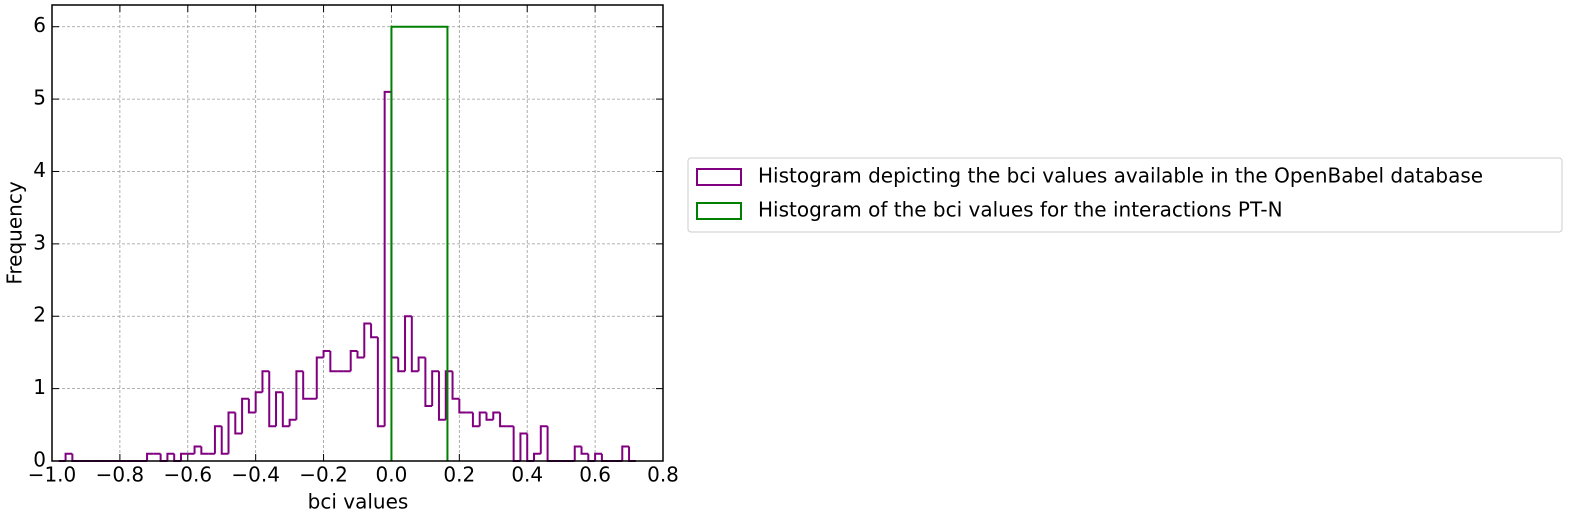 This screenshot has width=1589, height=532. What do you see at coordinates (187, 475) in the screenshot?
I see `x-tick-label: −0.6` at bounding box center [187, 475].